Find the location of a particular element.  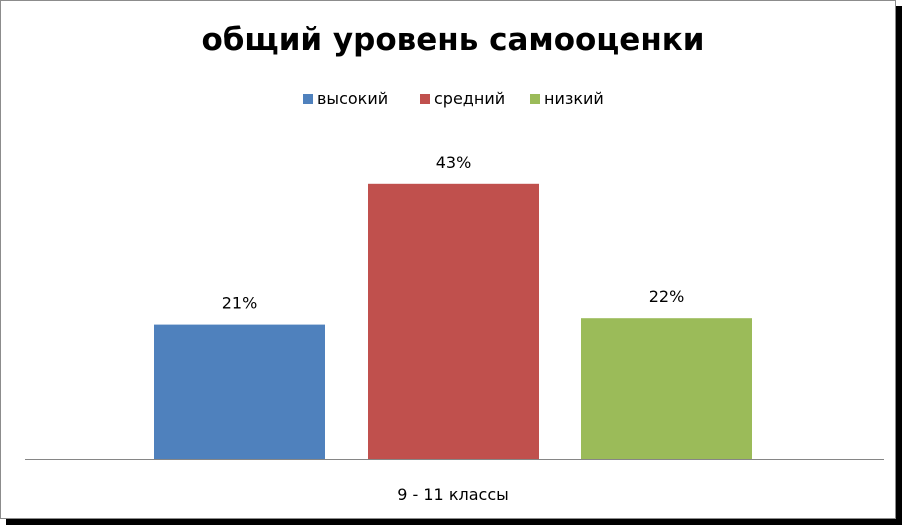

legend-swatch-medium is located at coordinates (425, 99).